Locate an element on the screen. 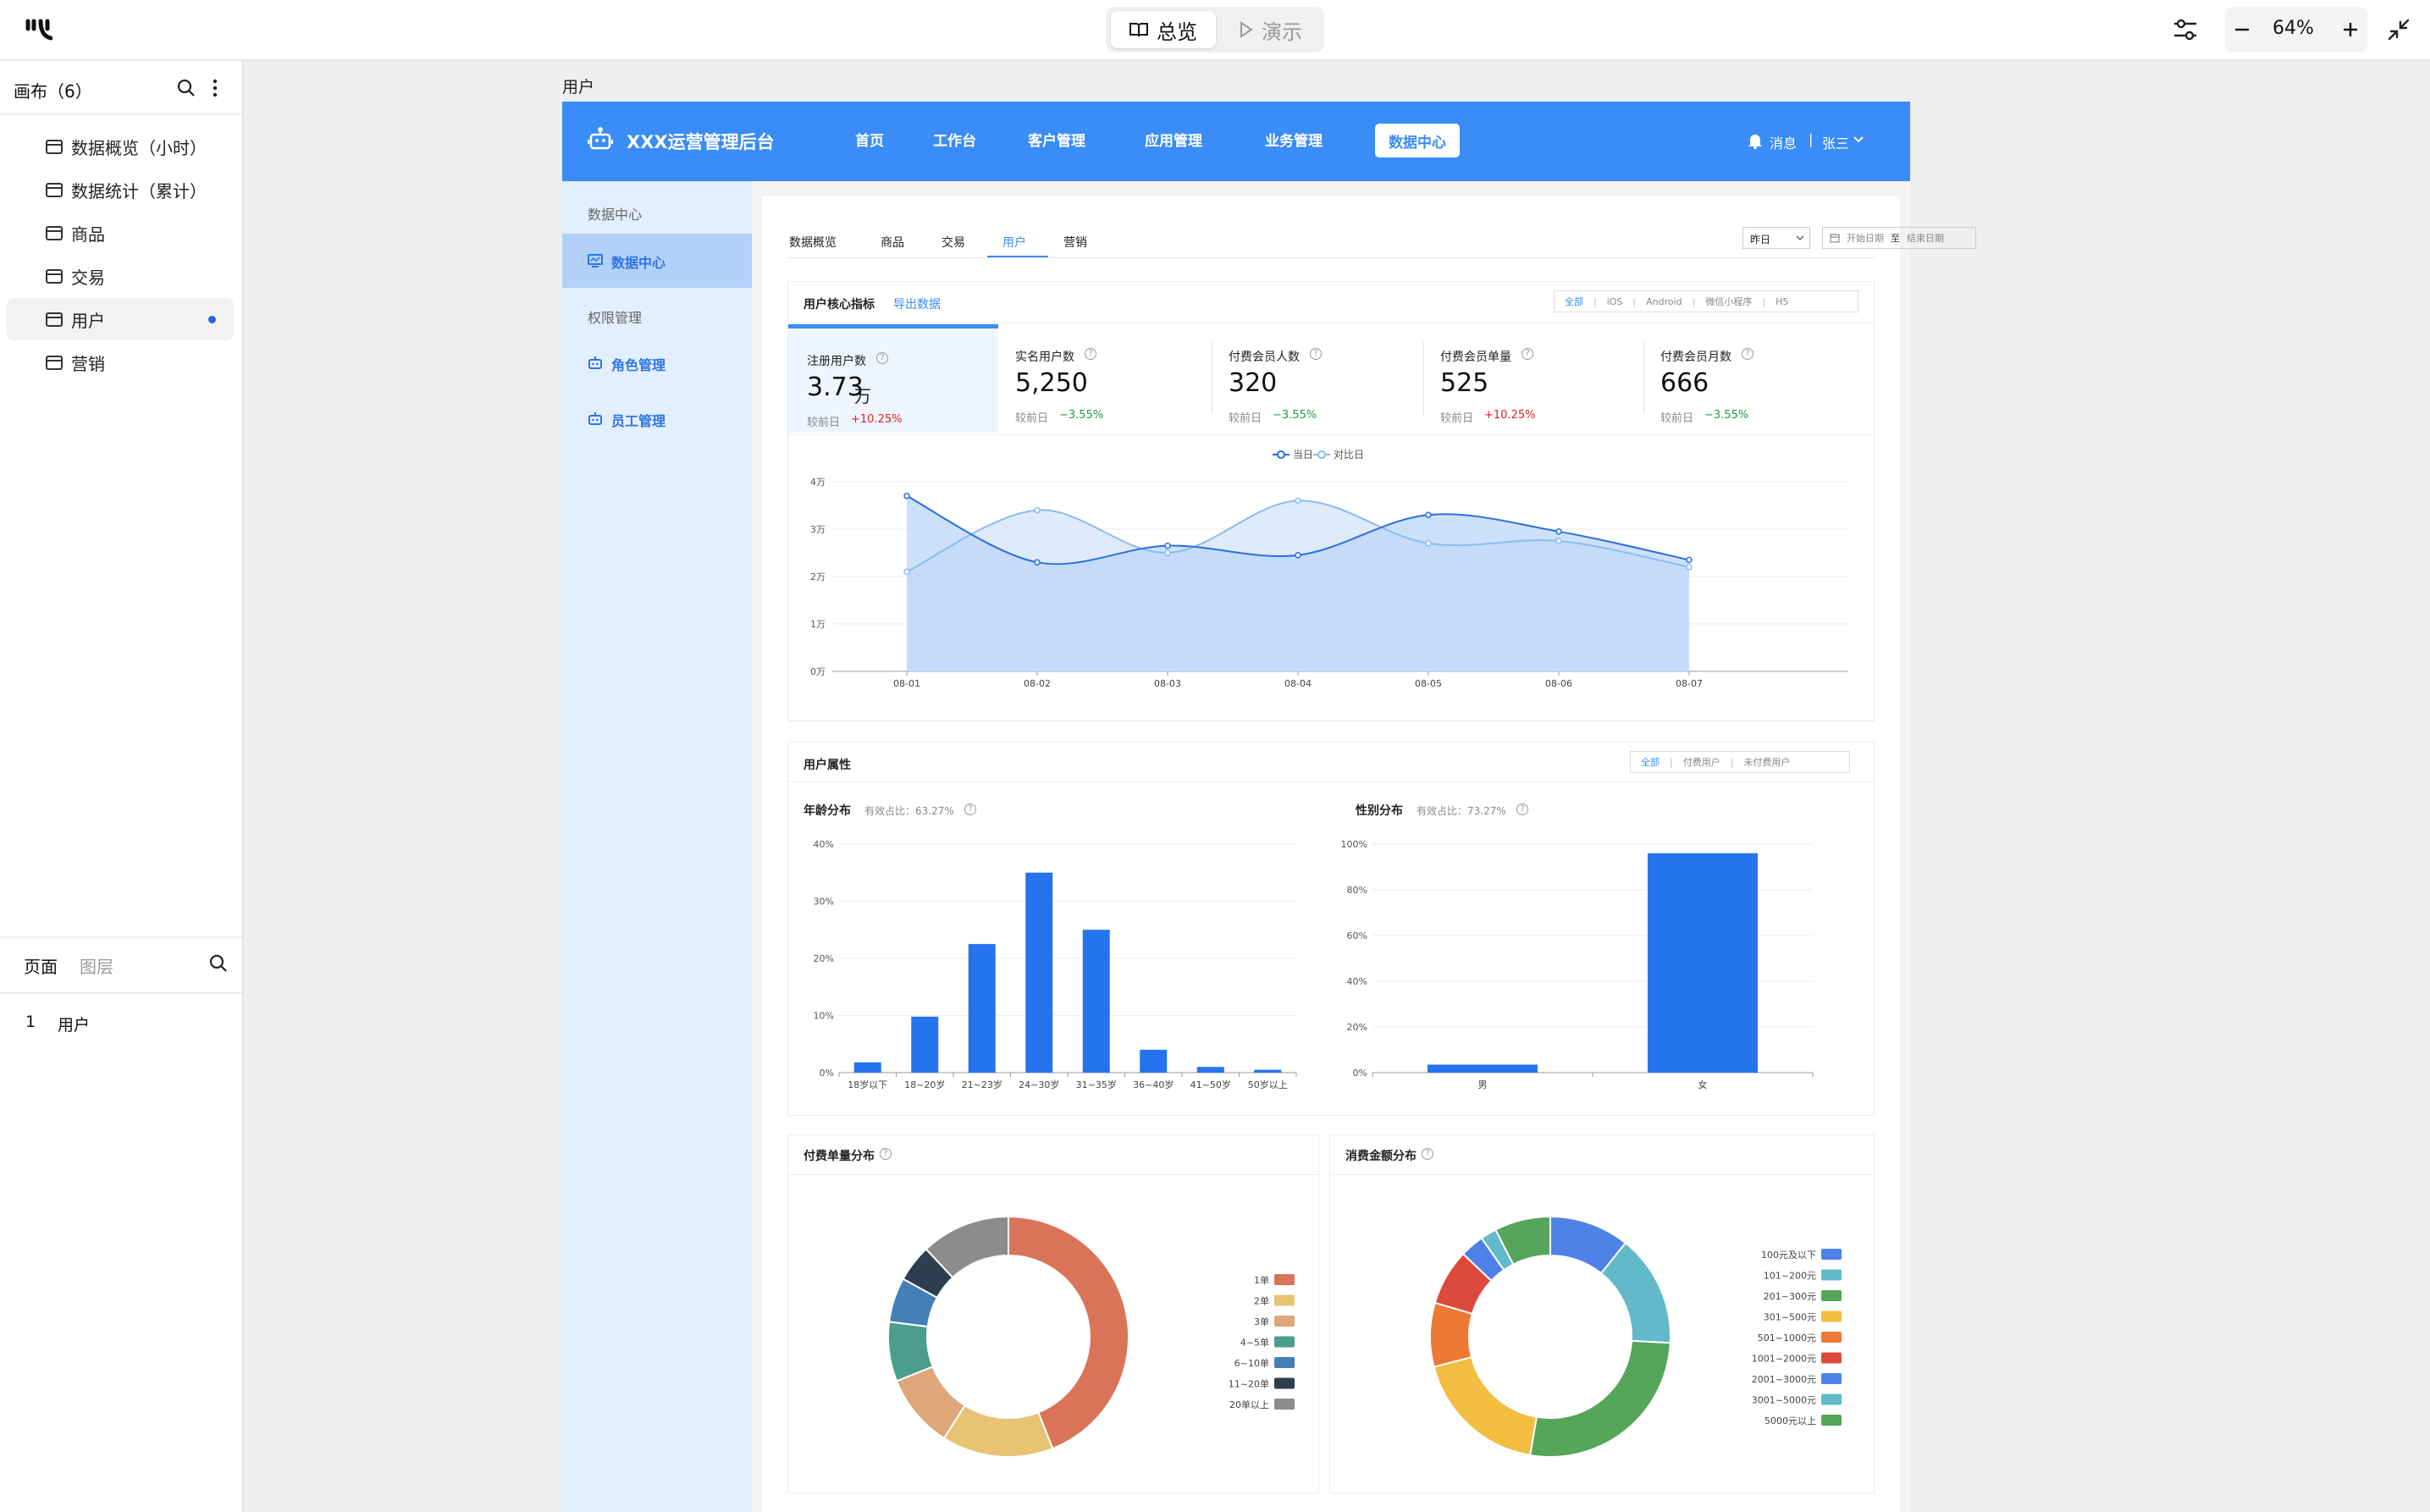 Image resolution: width=2430 pixels, height=1512 pixels. platform-wechat: 微信小程序 is located at coordinates (1729, 301).